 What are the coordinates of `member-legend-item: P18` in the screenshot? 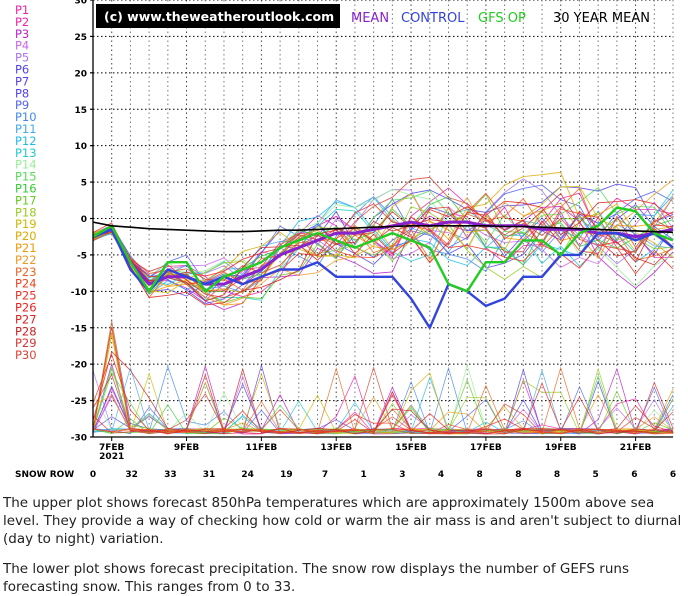 It's located at (26, 212).